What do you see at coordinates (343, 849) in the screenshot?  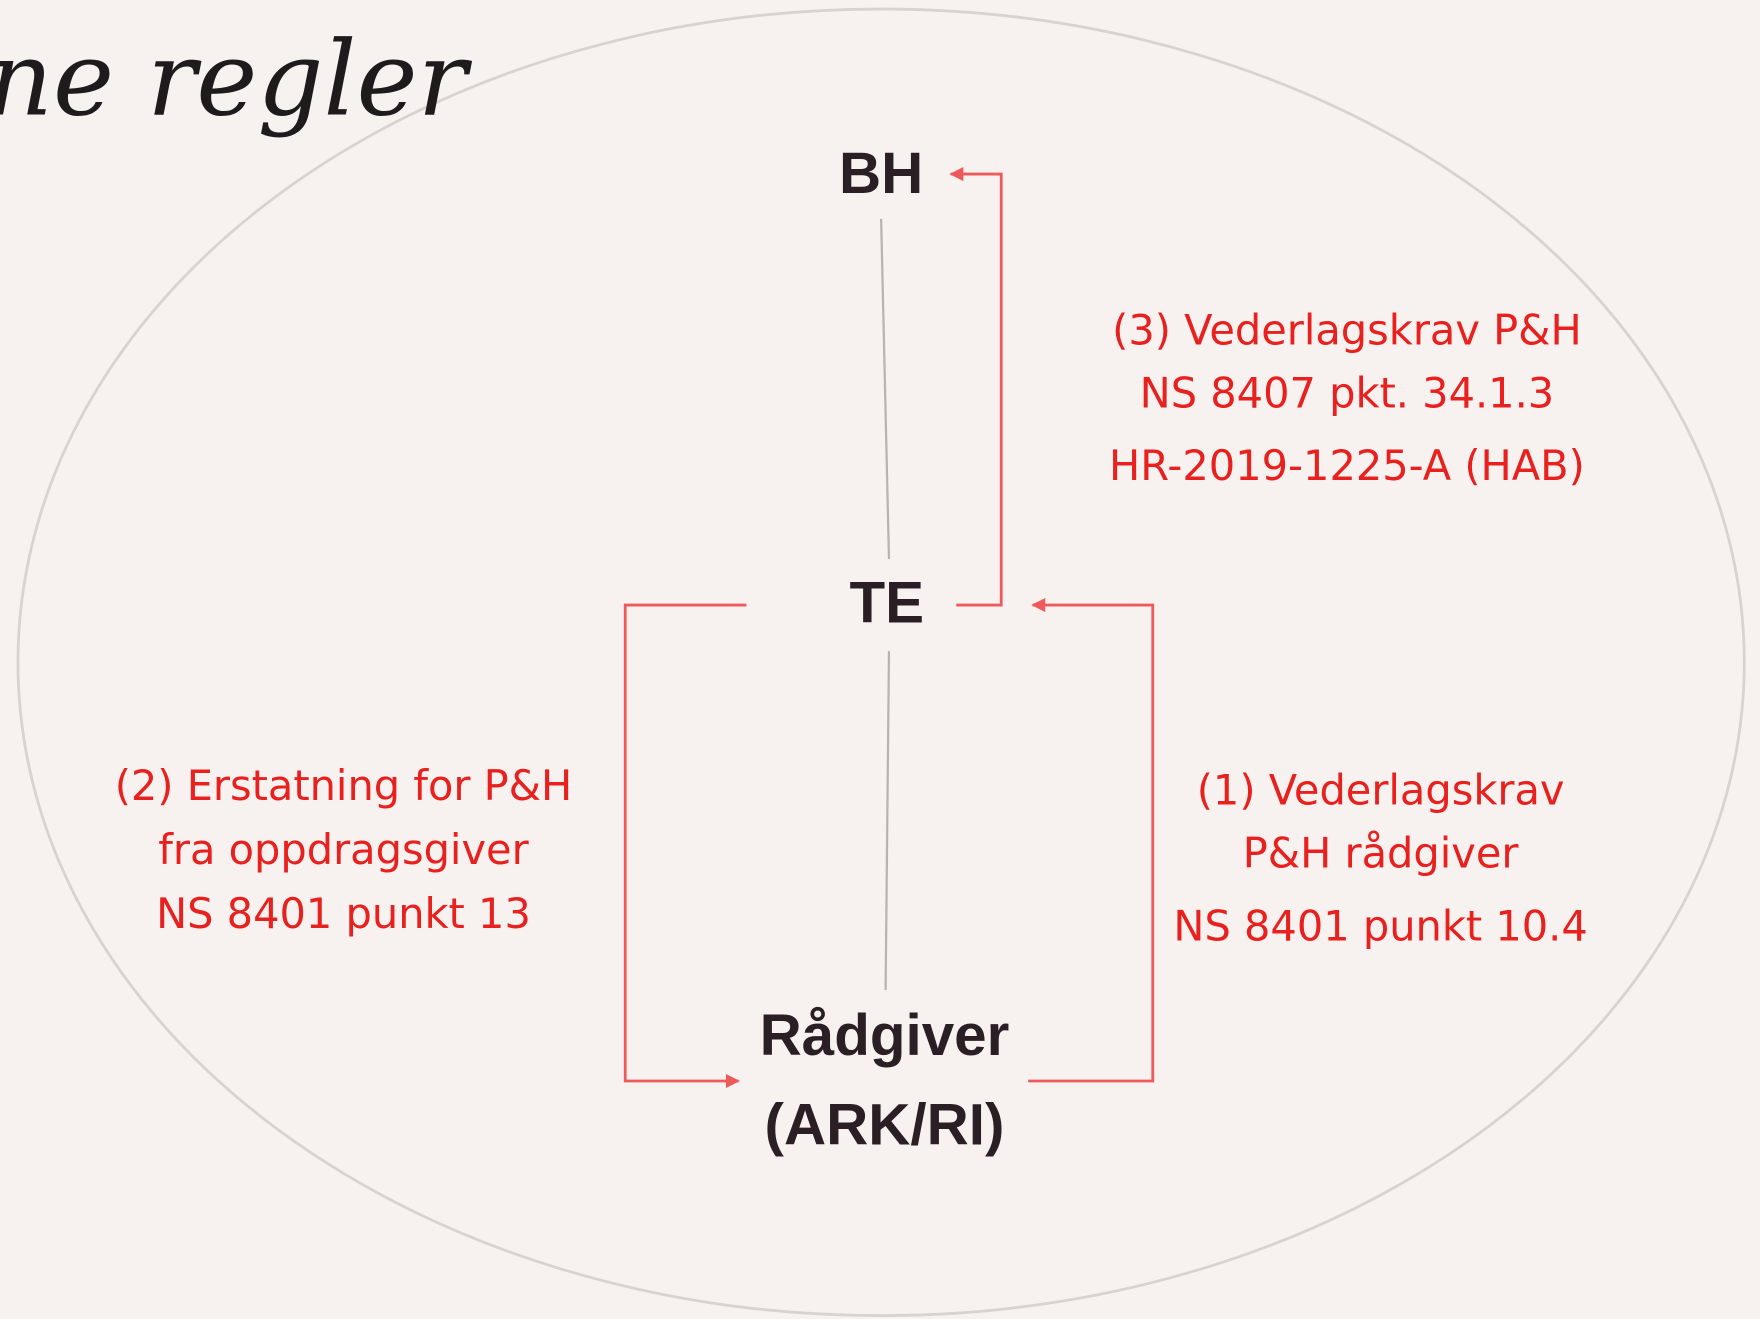 I see `annotation: fra oppdragsgiver` at bounding box center [343, 849].